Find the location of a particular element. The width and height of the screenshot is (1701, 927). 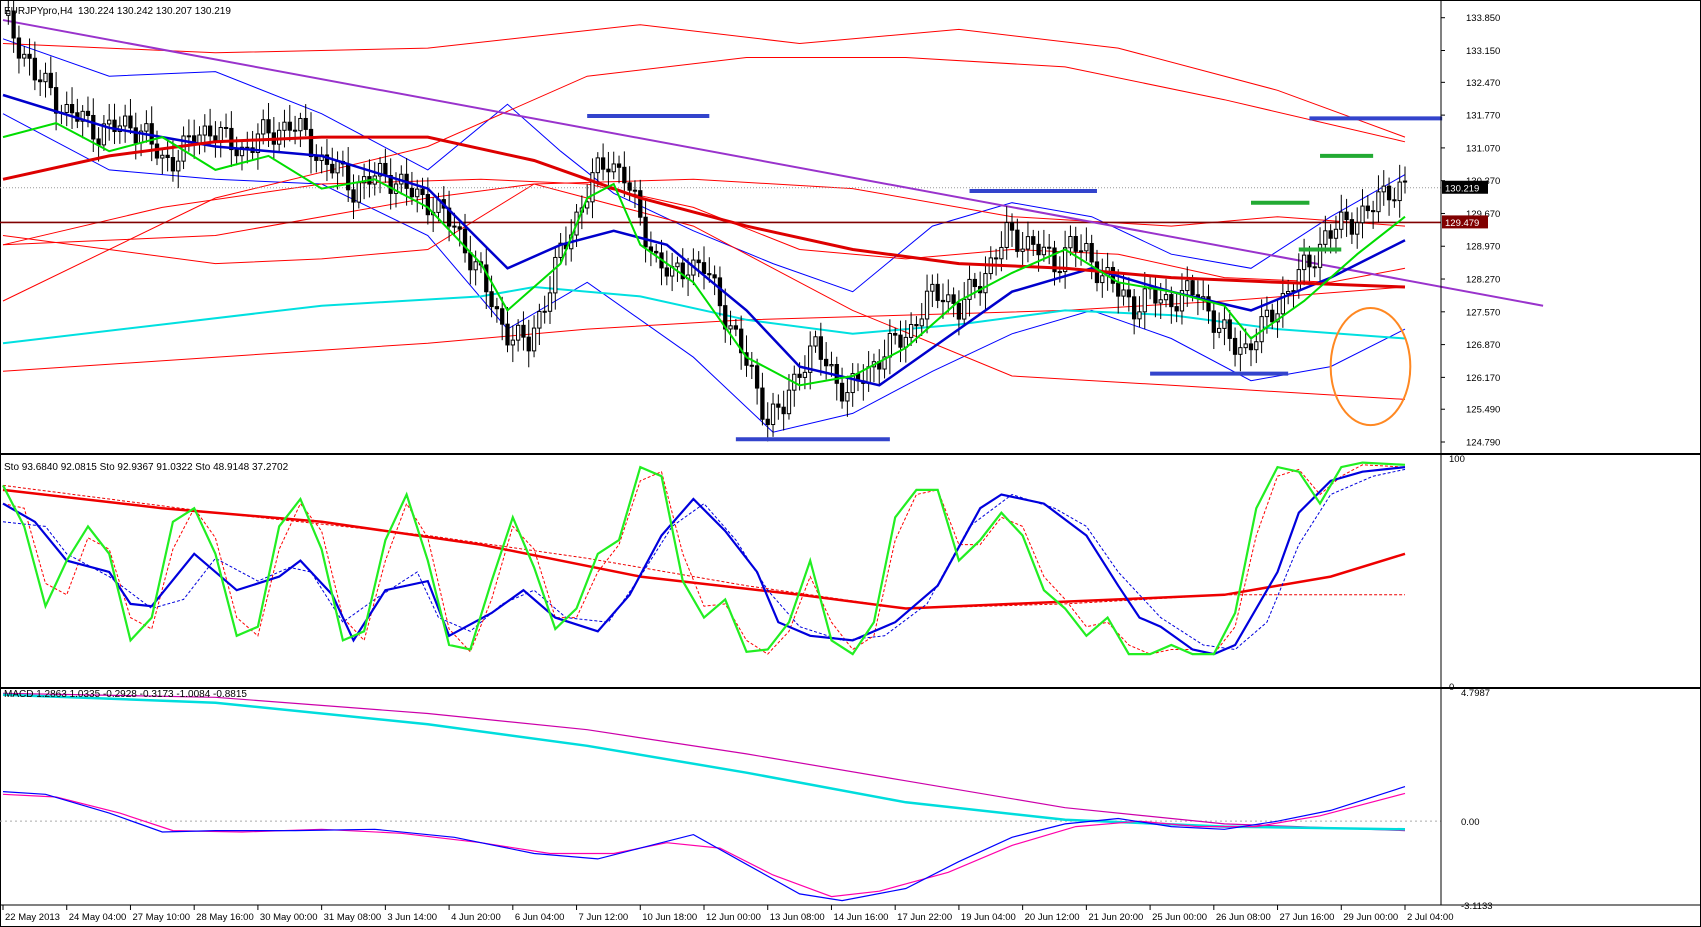

time-tick-label: 20 Jun 12:00 is located at coordinates (1052, 917).